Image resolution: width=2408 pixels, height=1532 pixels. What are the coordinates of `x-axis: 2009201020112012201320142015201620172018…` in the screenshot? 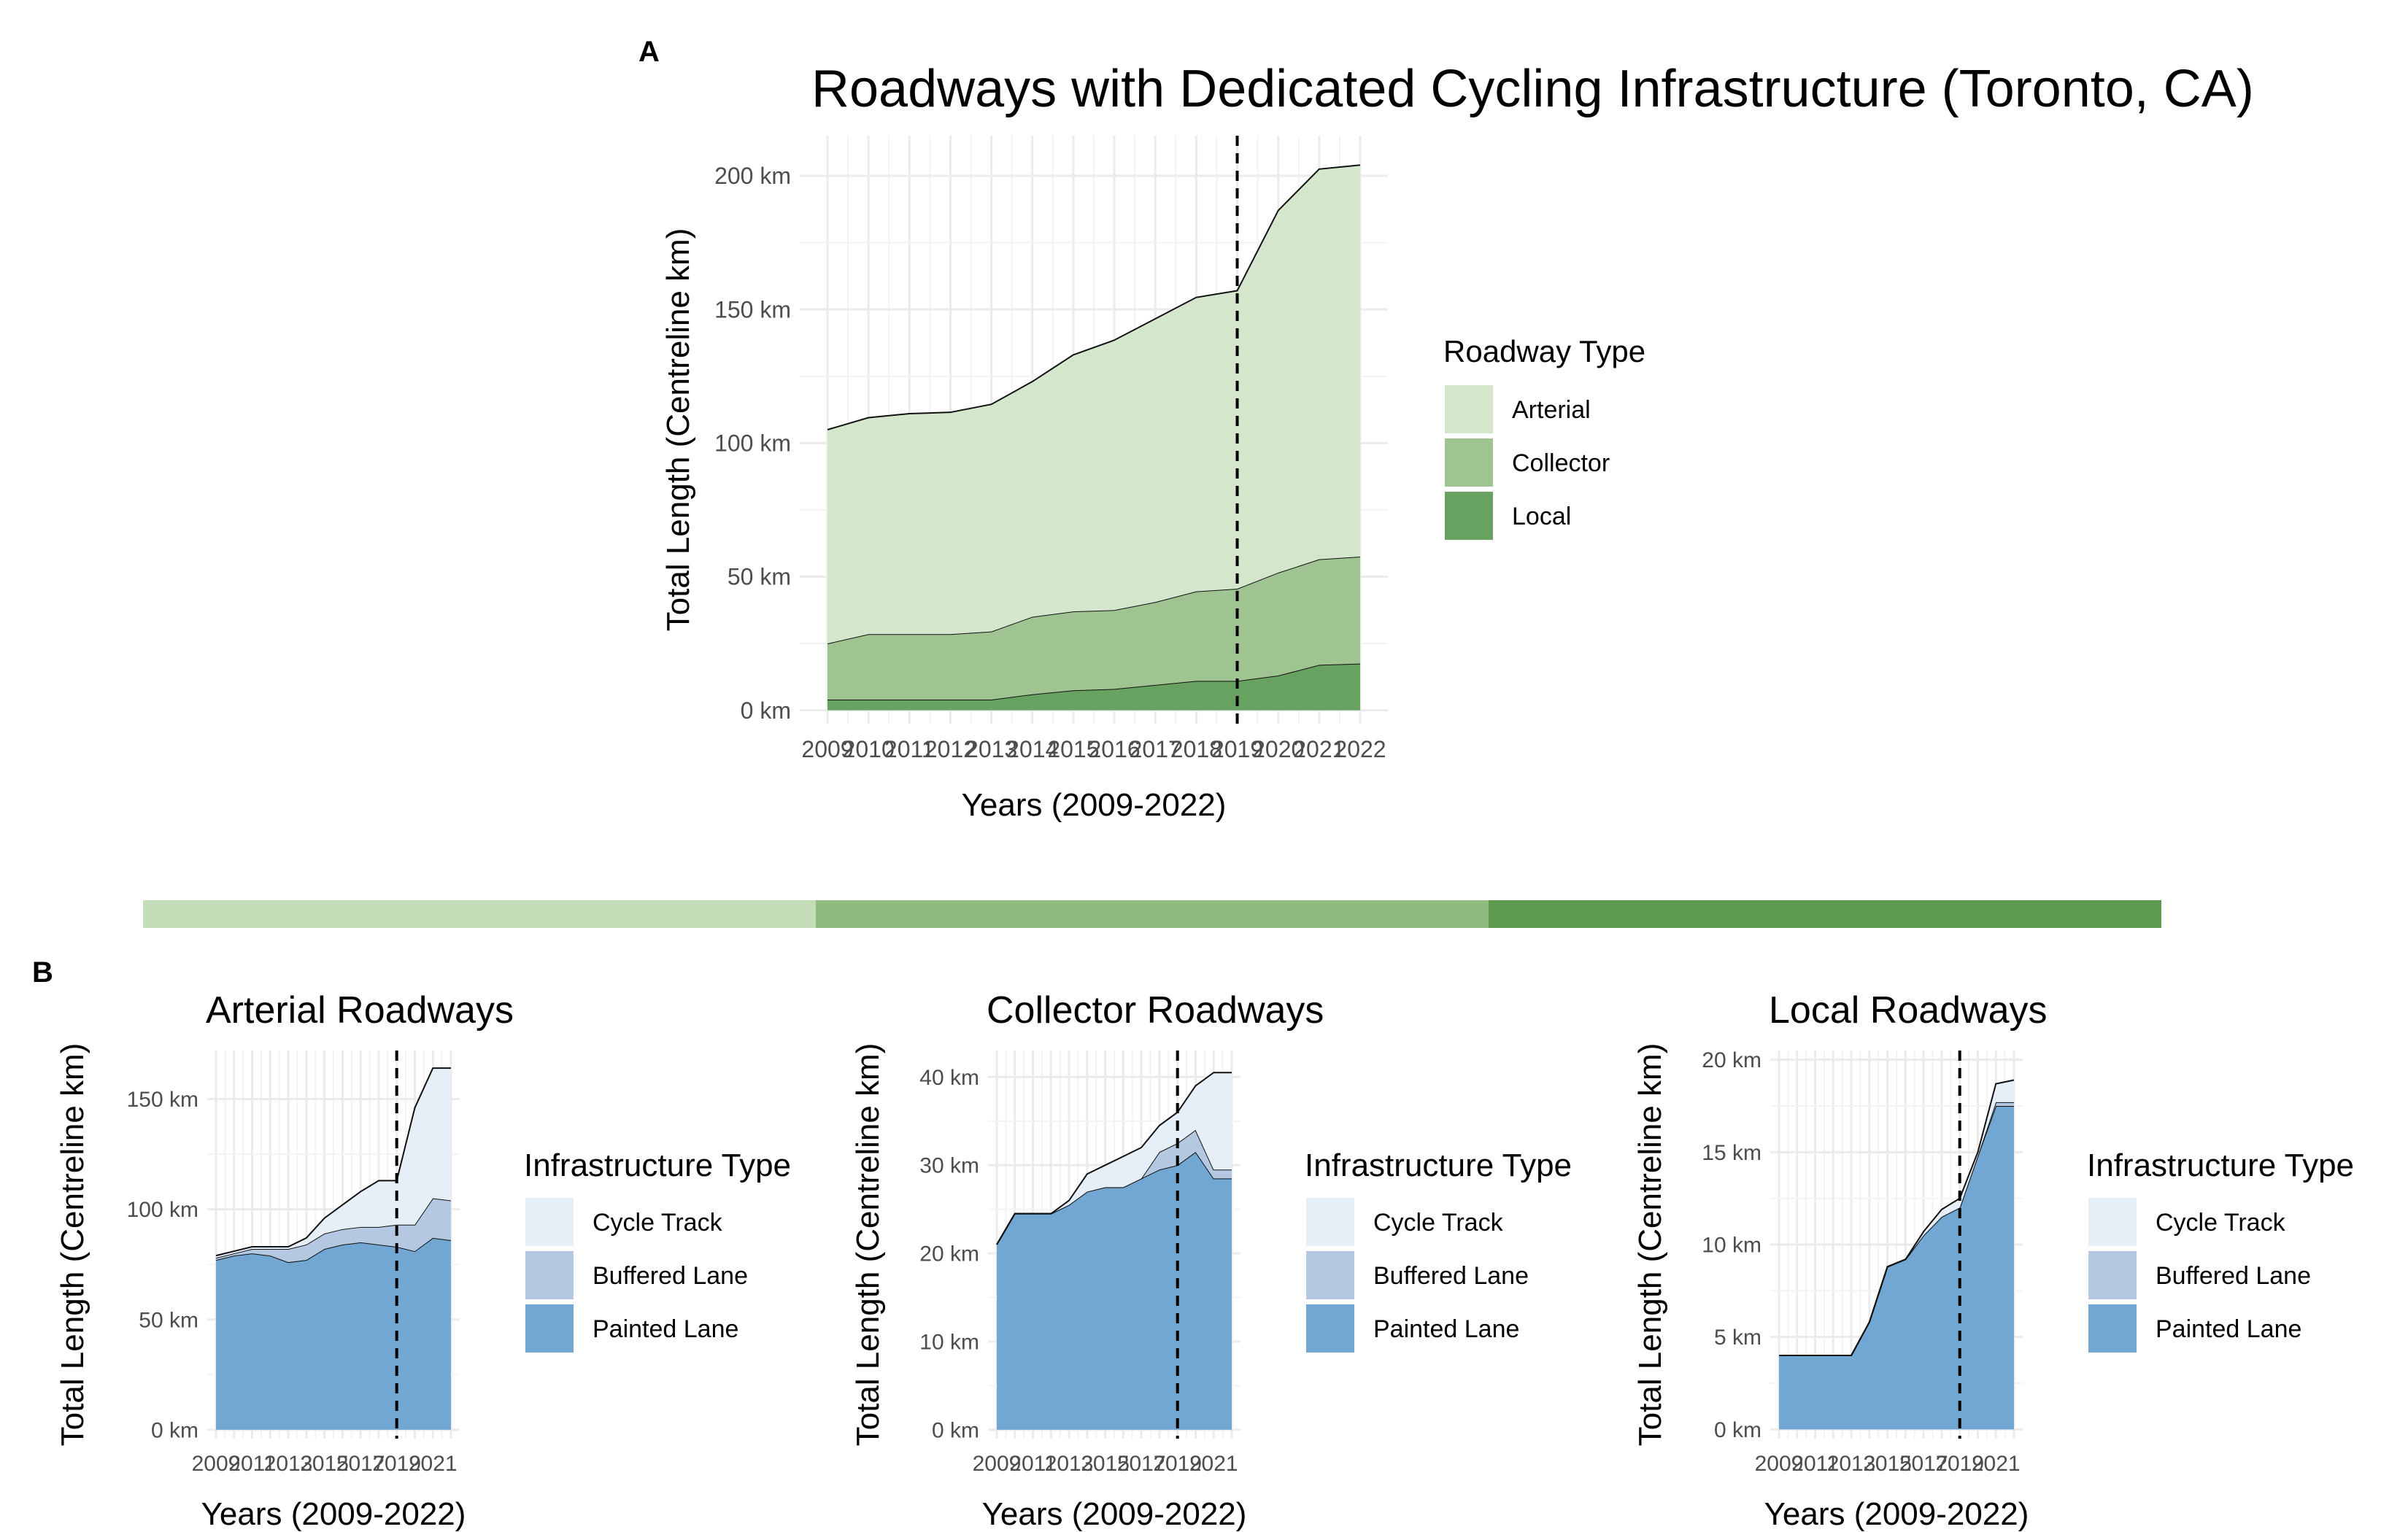 It's located at (1093, 749).